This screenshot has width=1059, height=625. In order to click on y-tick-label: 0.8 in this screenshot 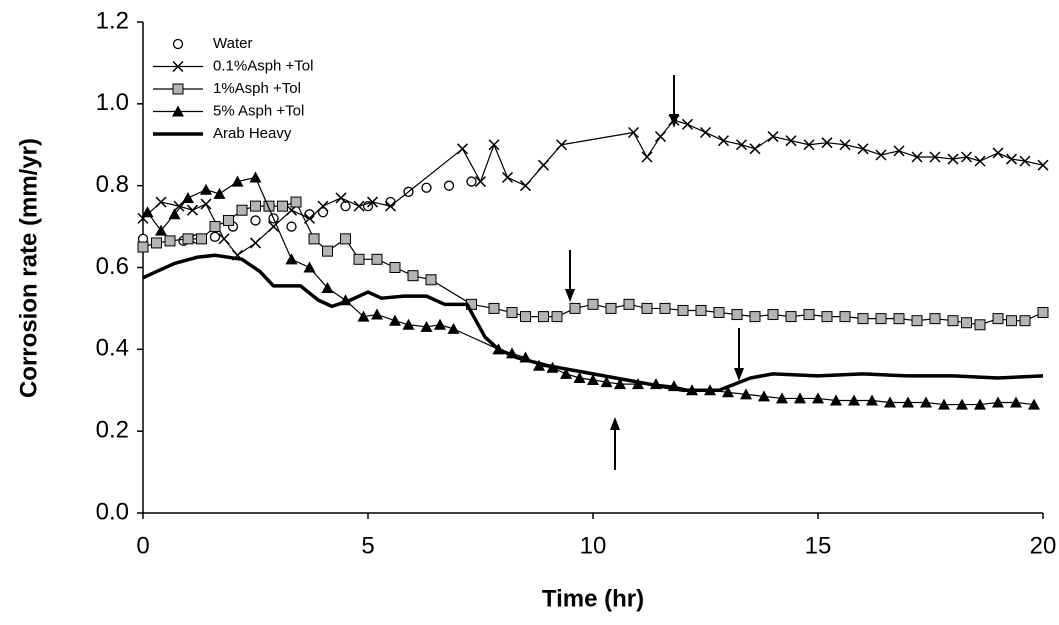, I will do `click(112, 184)`.